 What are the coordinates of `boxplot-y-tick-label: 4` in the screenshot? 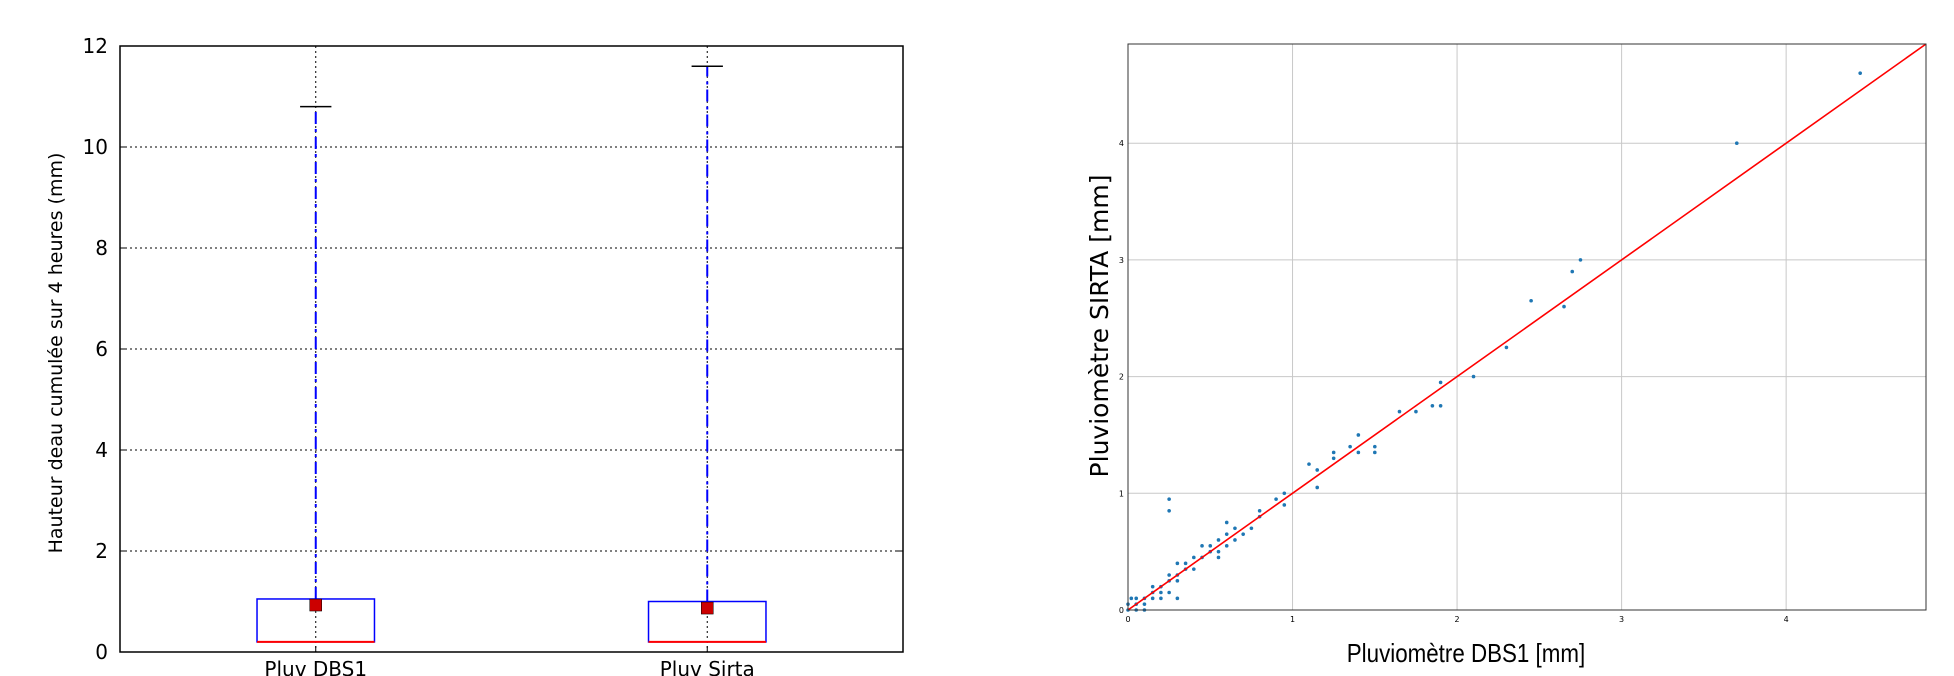 It's located at (101, 450).